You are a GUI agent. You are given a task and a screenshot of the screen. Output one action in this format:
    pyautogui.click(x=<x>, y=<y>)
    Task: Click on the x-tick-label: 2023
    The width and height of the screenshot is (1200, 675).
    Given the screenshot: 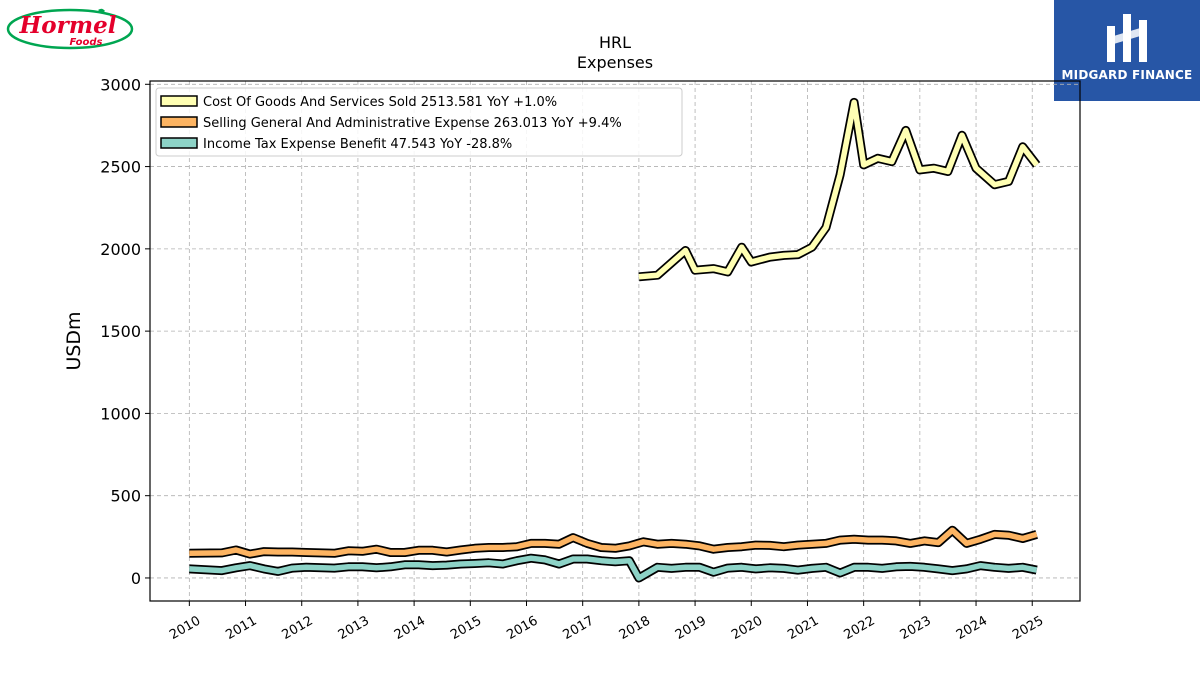 What is the action you would take?
    pyautogui.click(x=916, y=628)
    